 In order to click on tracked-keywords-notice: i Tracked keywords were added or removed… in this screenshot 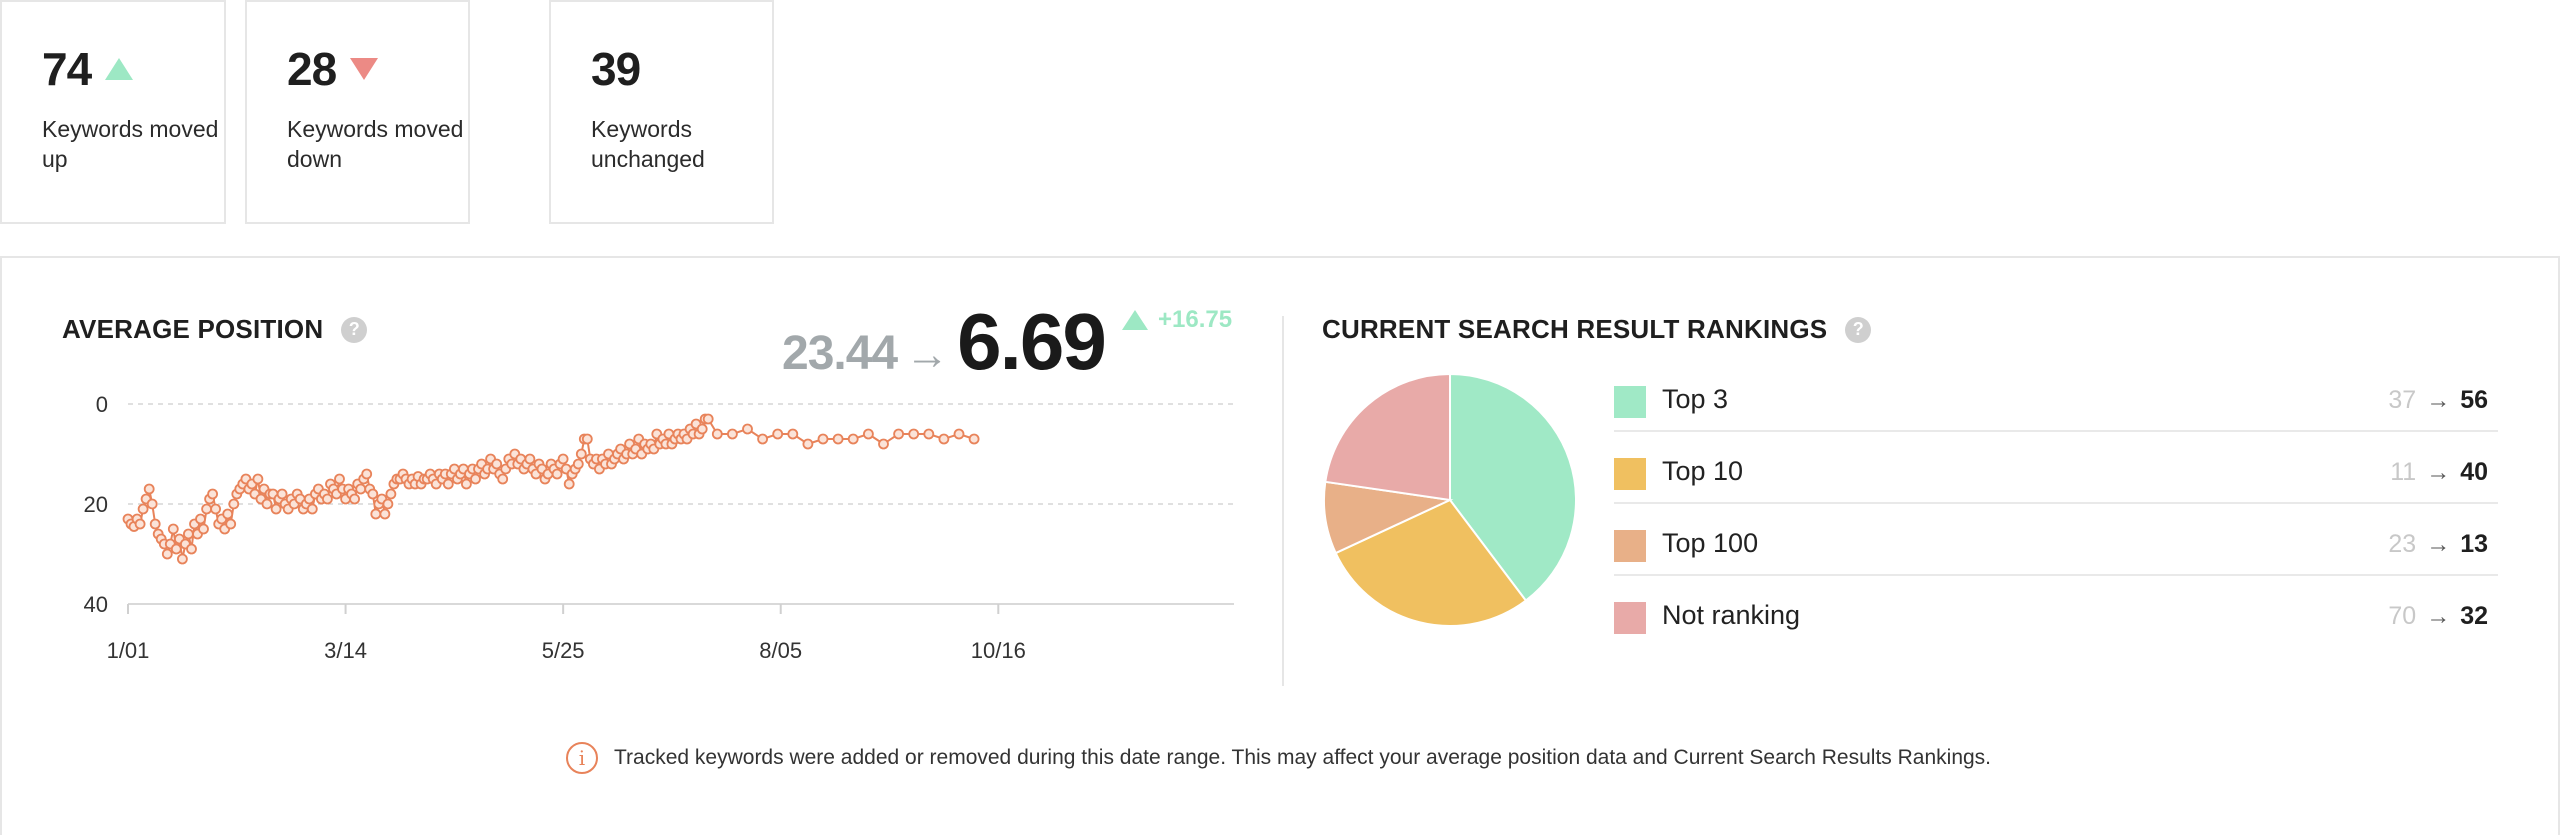, I will do `click(1278, 758)`.